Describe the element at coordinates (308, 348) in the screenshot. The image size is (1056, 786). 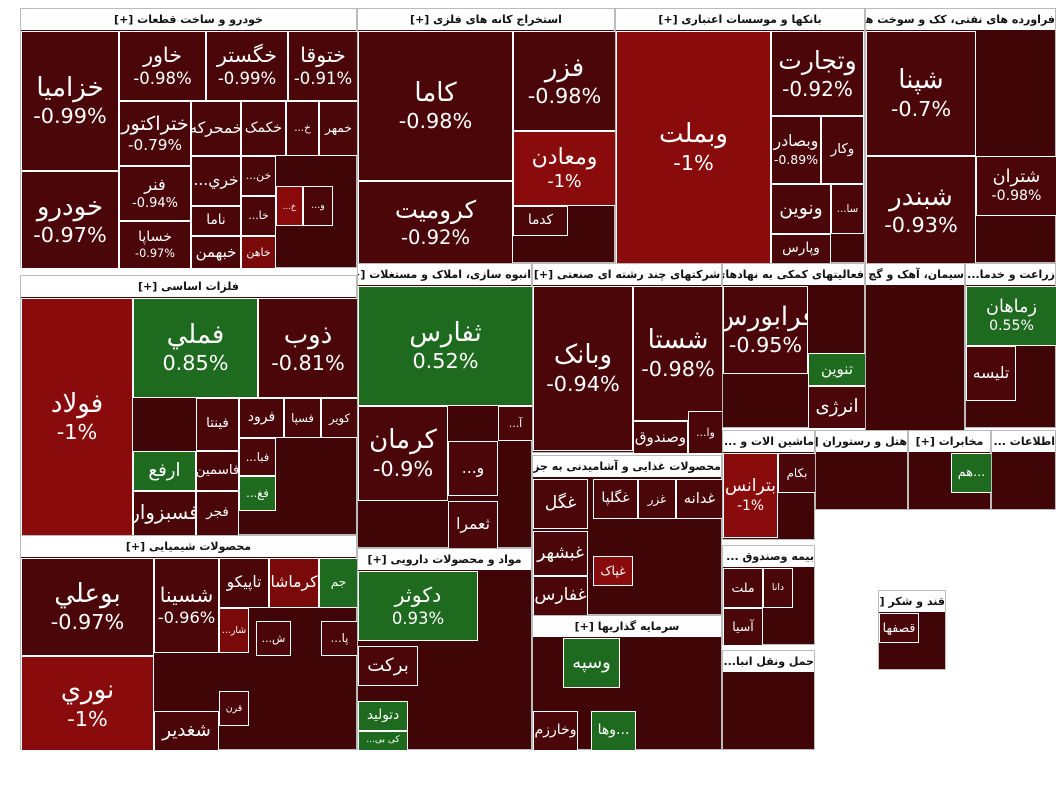
I see `tile: ذوب -0.81%` at that location.